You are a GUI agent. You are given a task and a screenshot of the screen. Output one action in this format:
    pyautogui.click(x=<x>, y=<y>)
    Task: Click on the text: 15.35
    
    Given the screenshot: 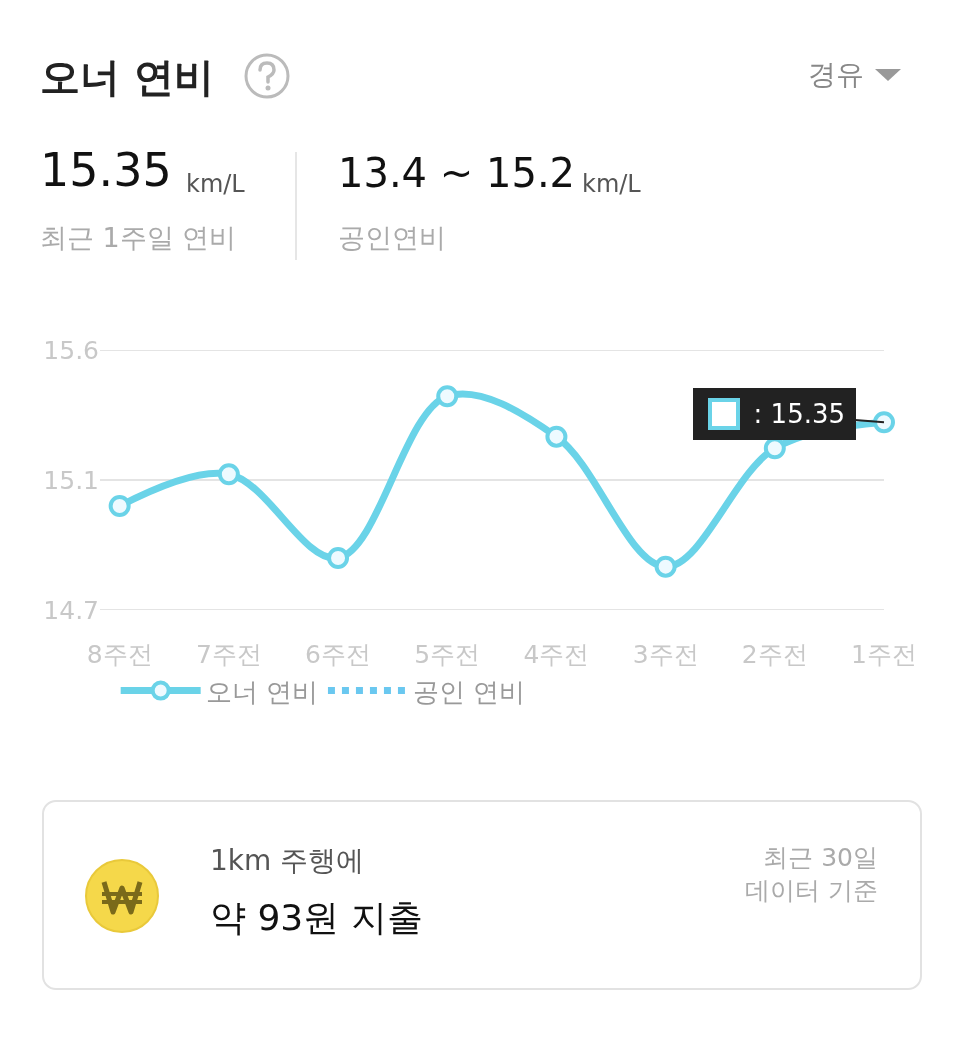 What is the action you would take?
    pyautogui.click(x=106, y=170)
    